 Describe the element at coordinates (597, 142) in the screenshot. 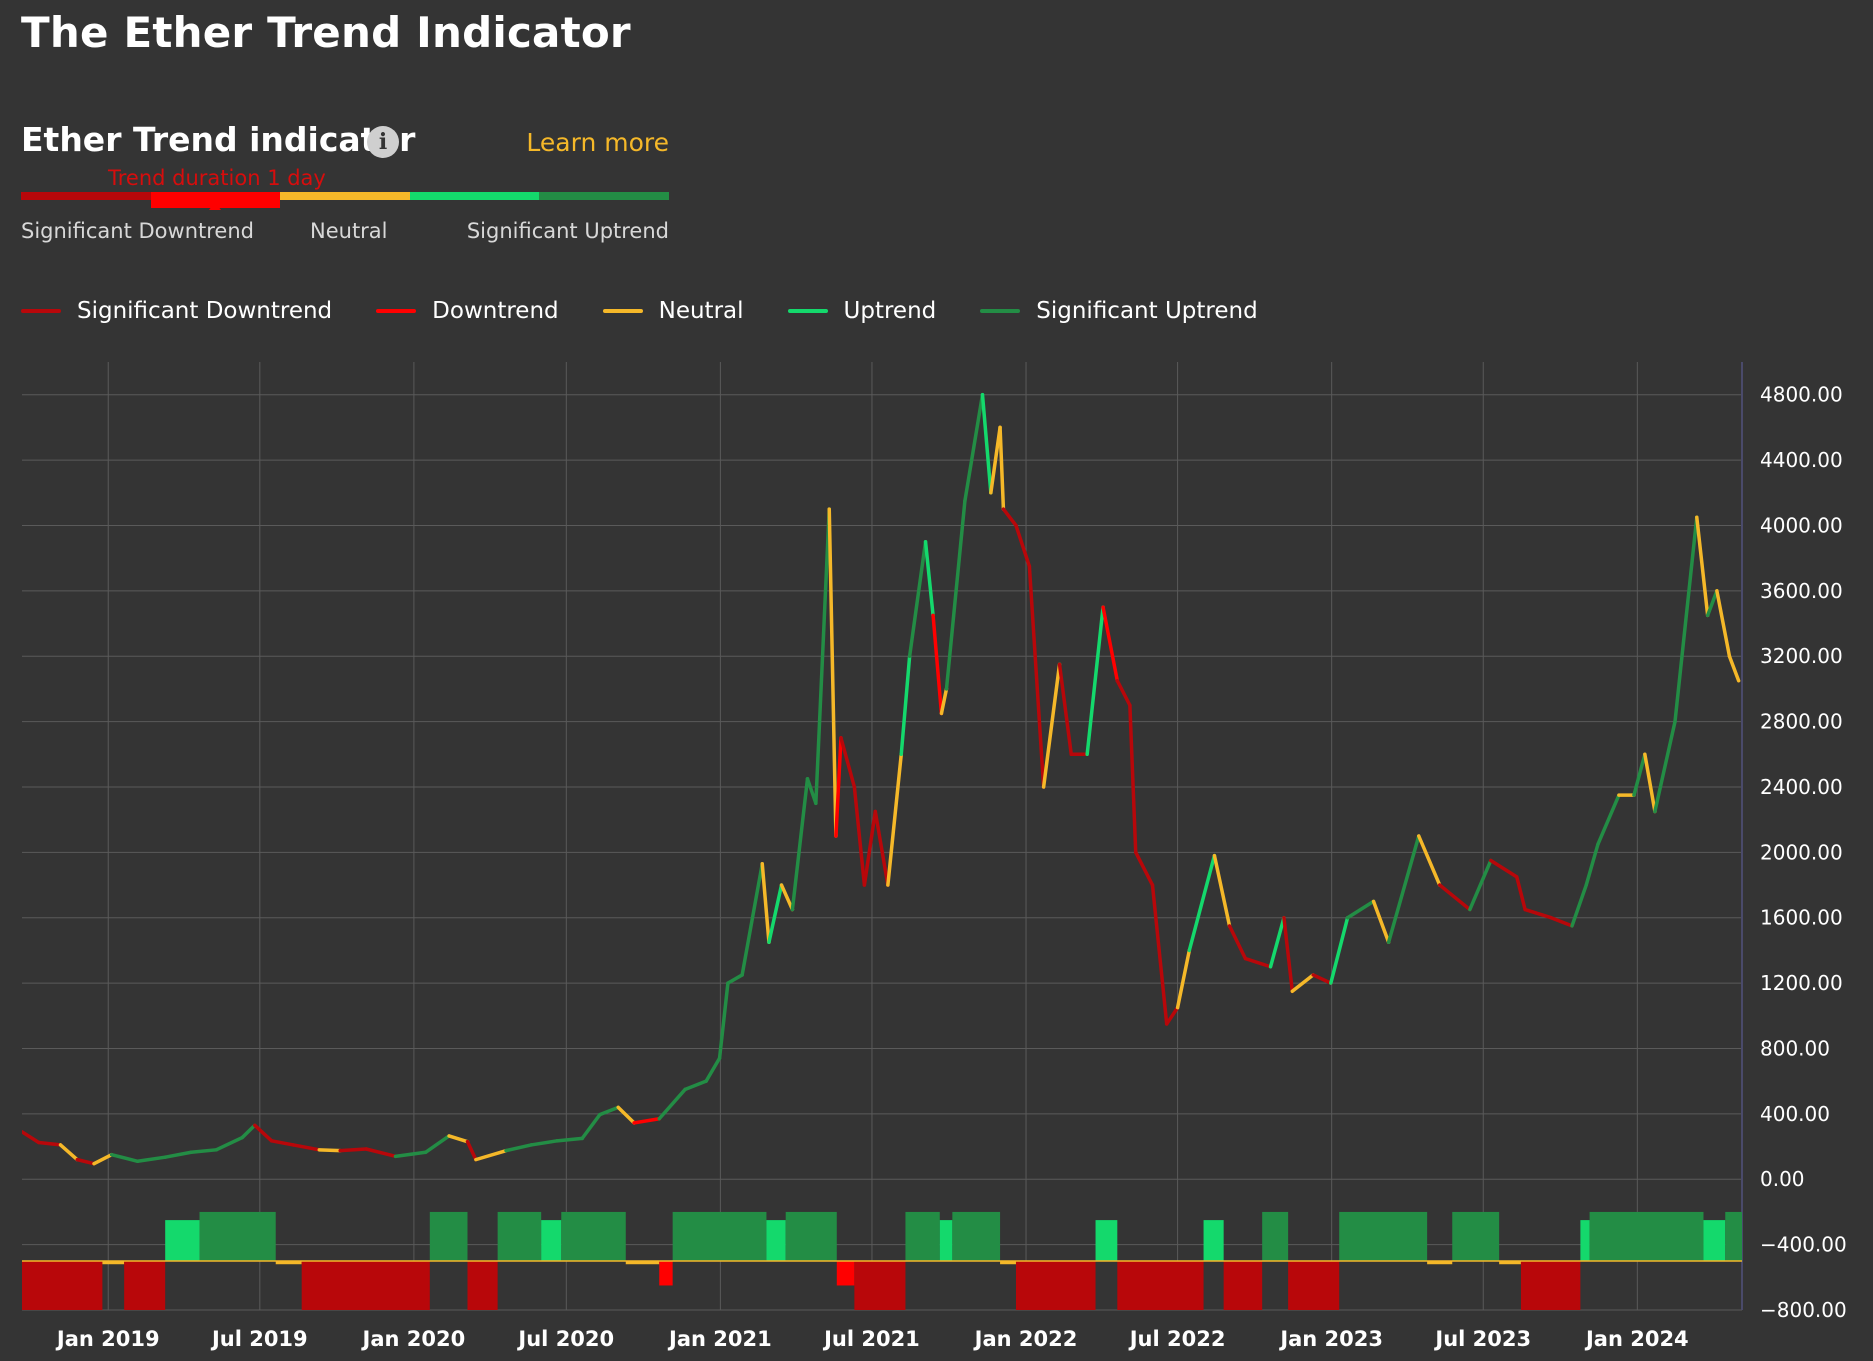

I see `learn-more-link: Learn more` at that location.